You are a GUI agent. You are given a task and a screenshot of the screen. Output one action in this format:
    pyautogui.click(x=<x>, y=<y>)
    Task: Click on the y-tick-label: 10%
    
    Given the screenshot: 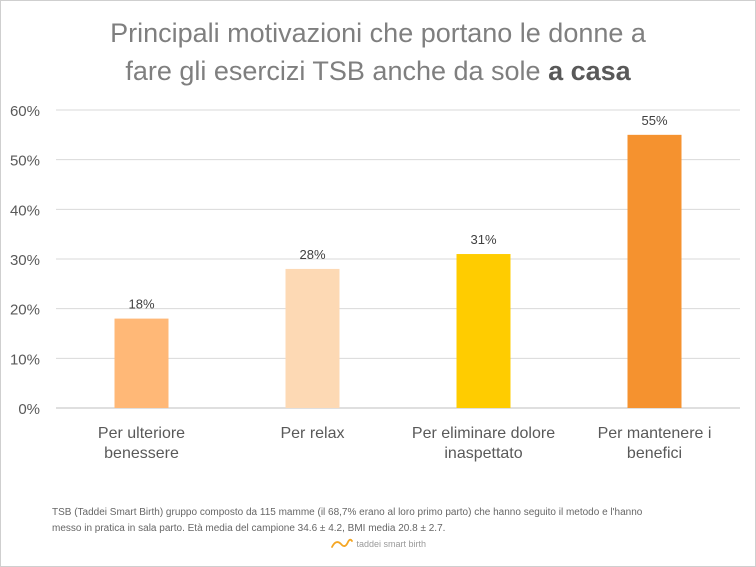 What is the action you would take?
    pyautogui.click(x=25, y=359)
    